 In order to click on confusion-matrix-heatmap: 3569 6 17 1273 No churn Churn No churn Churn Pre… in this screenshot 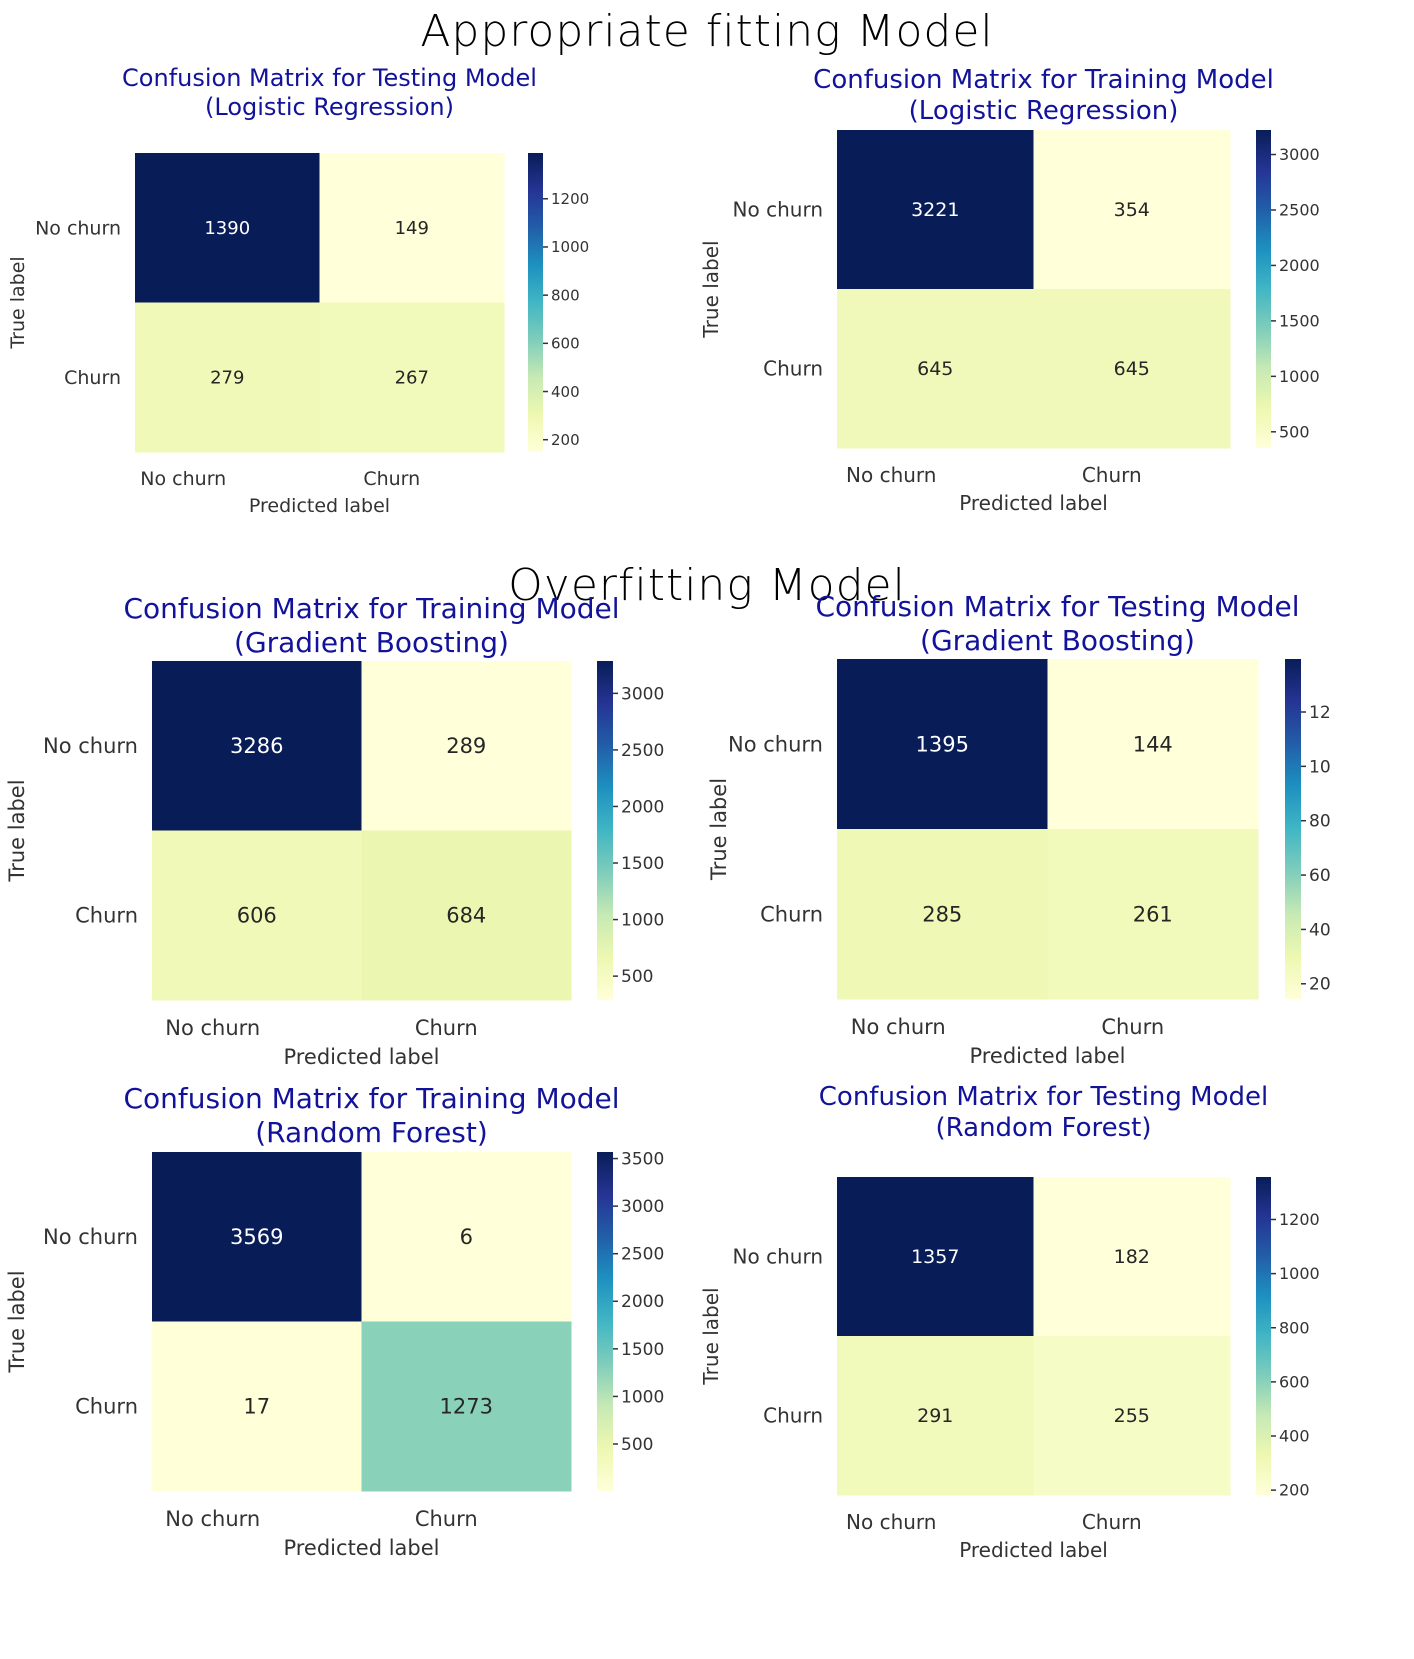, I will do `click(334, 1355)`.